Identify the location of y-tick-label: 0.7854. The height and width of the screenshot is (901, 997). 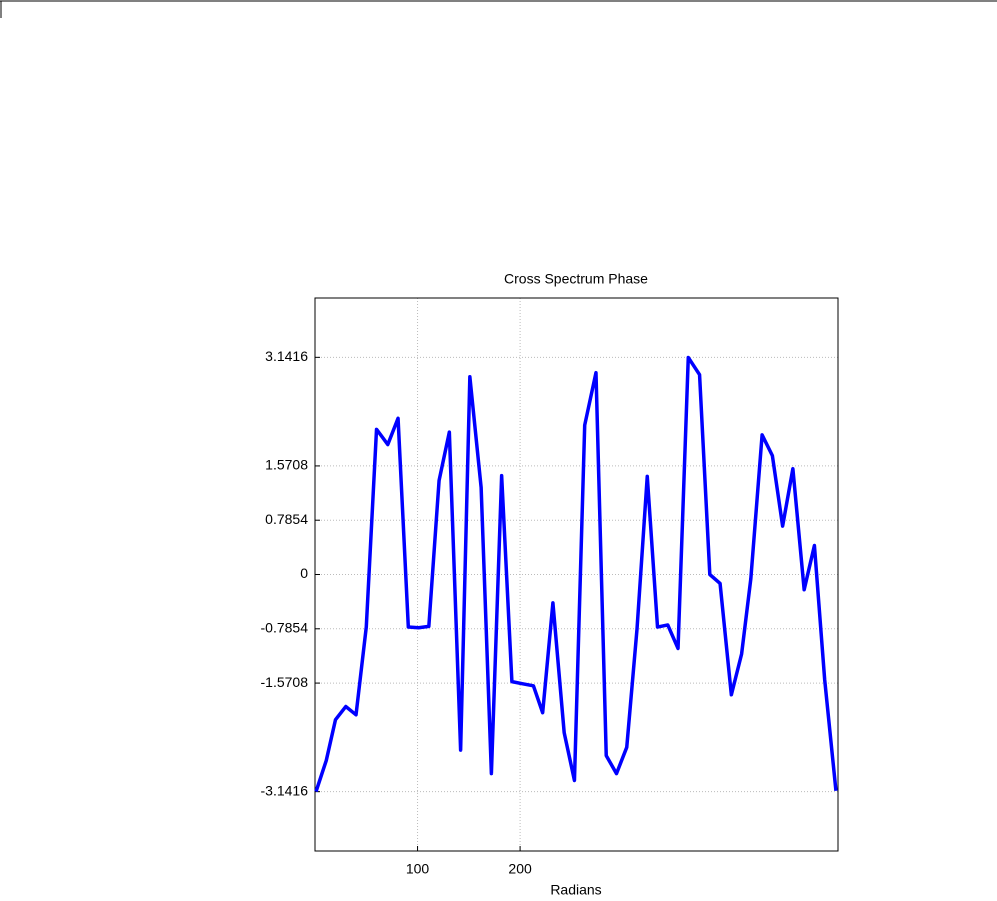
(286, 519).